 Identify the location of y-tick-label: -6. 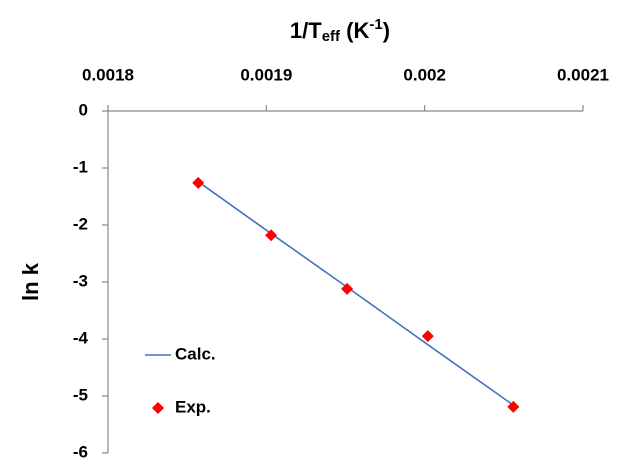
(80, 451).